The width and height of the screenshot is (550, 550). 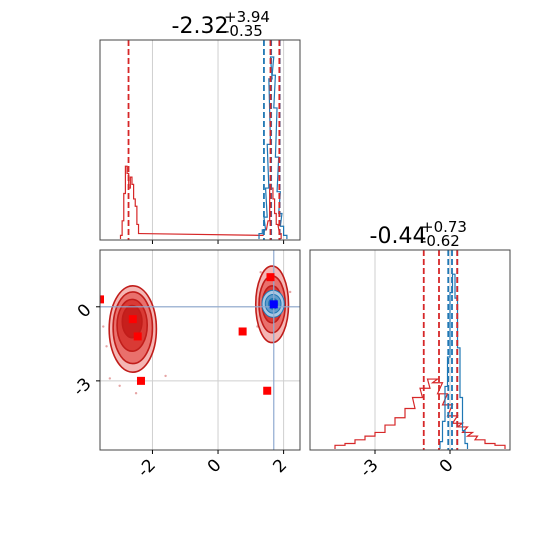 I want to click on title-param-0: -2.32, so click(x=200, y=26).